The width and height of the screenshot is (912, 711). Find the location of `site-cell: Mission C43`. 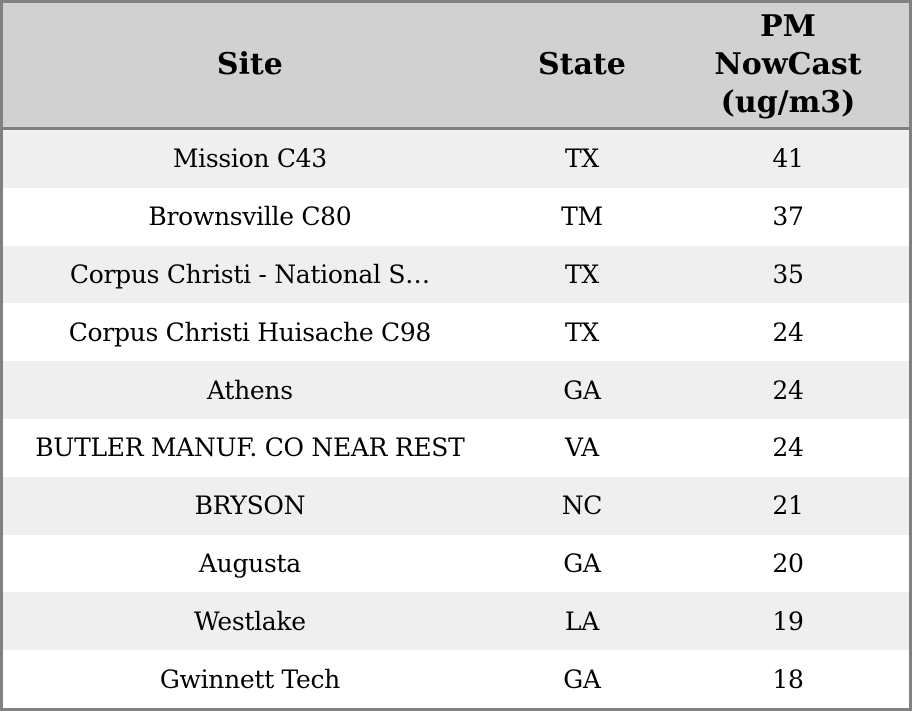

site-cell: Mission C43 is located at coordinates (249, 159).